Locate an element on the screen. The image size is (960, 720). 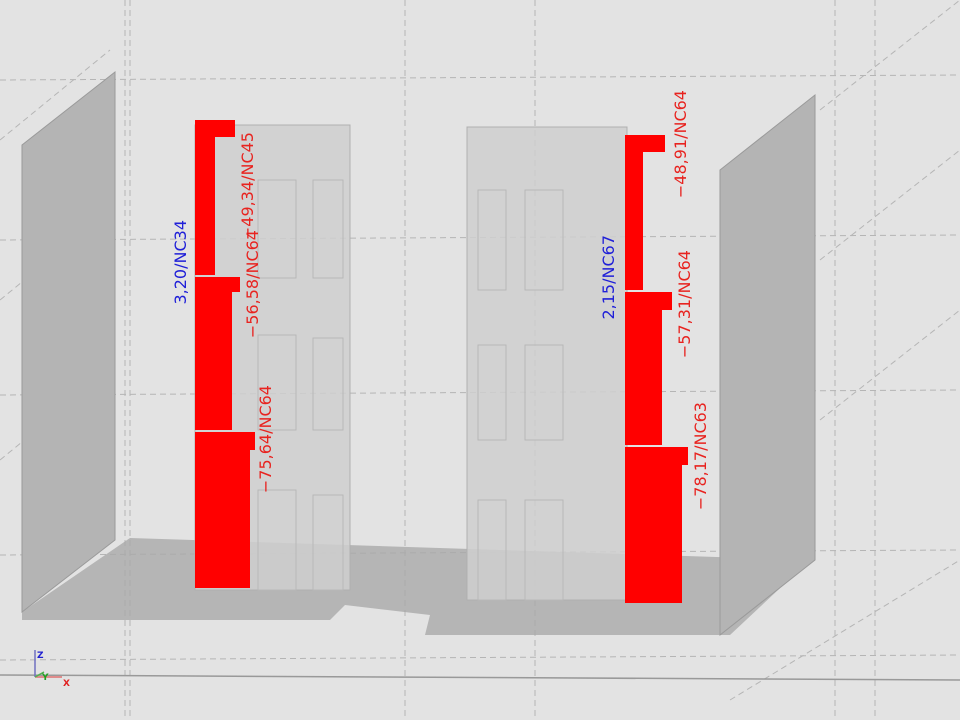
right-max-label: 2,15/NC67 is located at coordinates (608, 277).